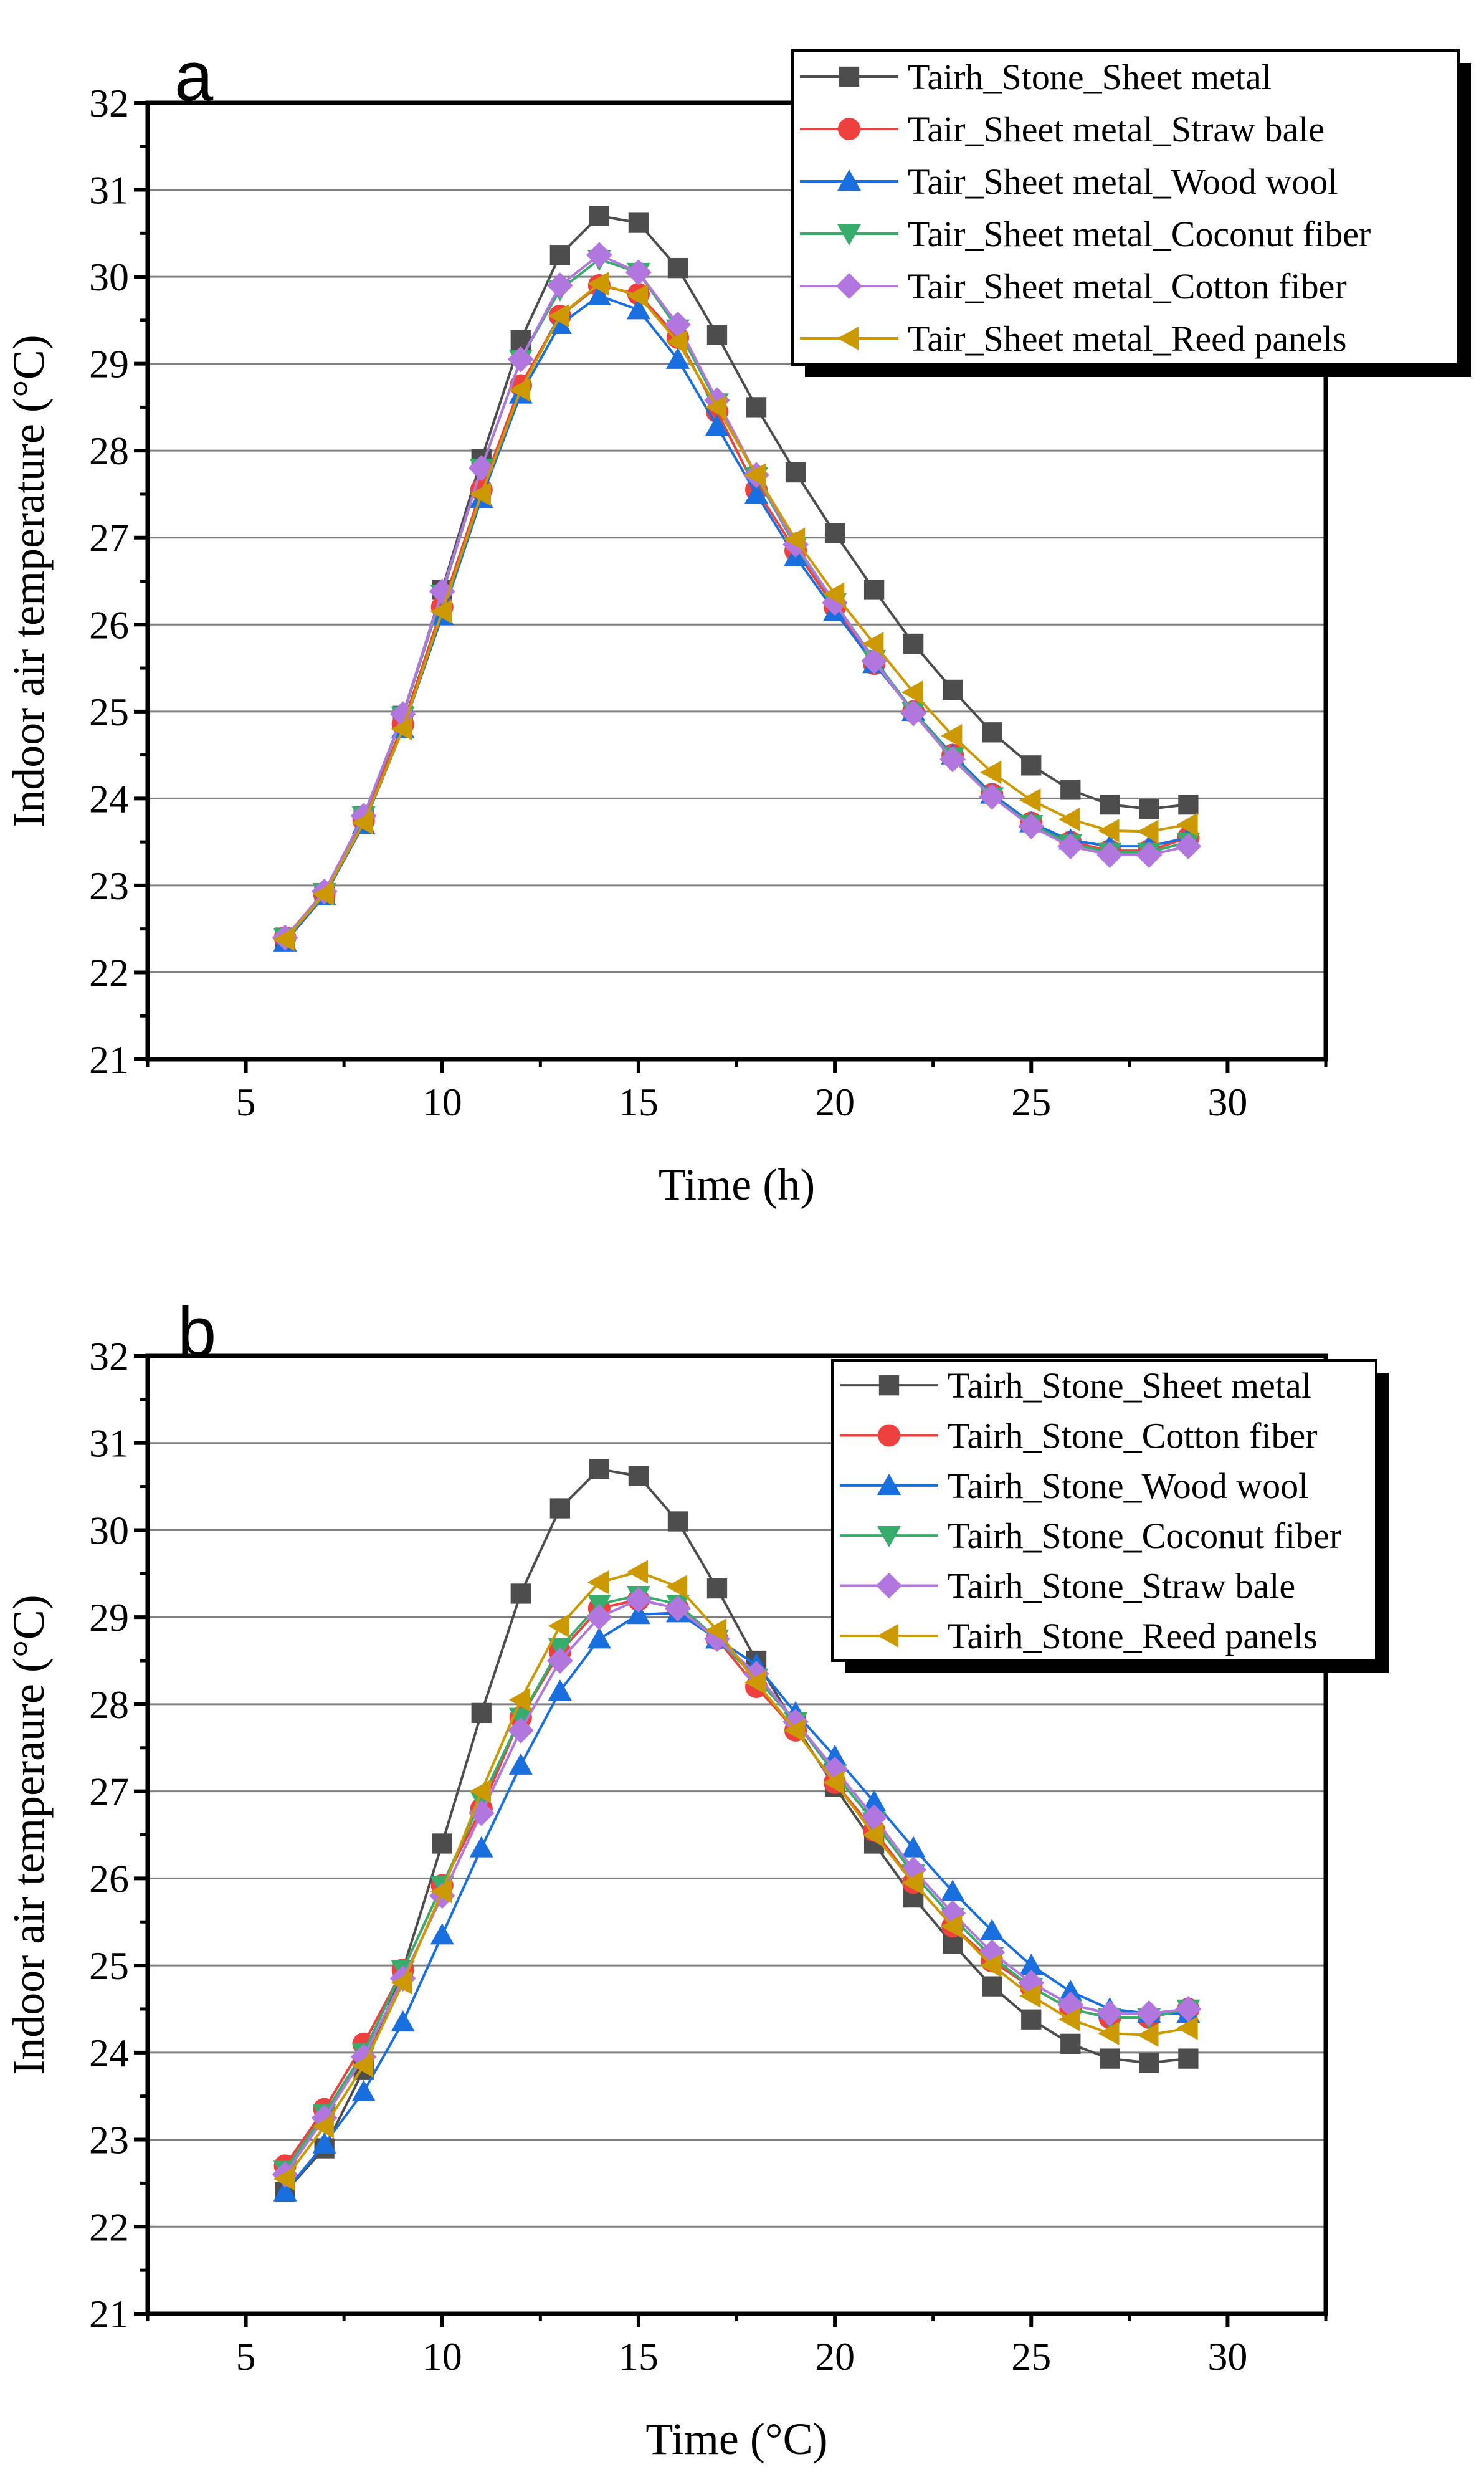  What do you see at coordinates (109, 2314) in the screenshot?
I see `y-tick-label: 21` at bounding box center [109, 2314].